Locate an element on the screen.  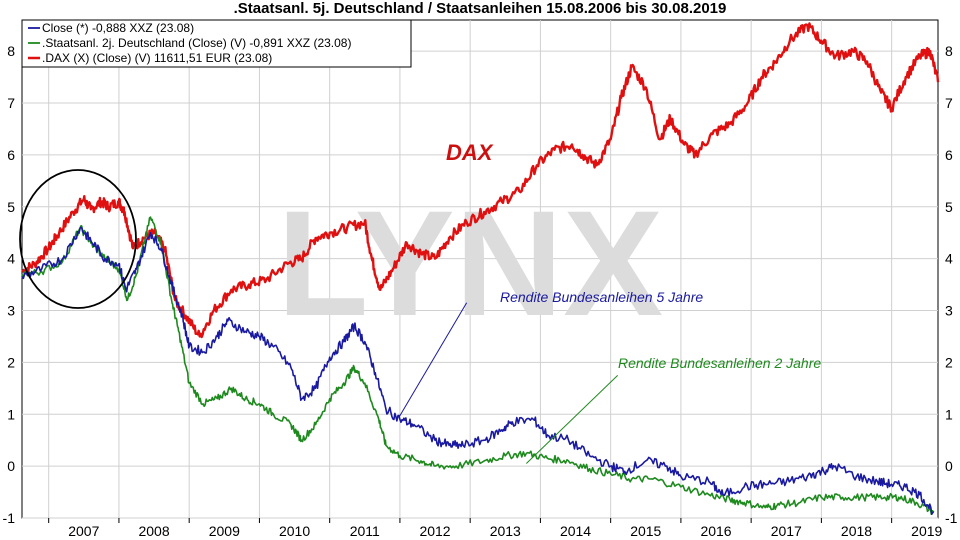
annotation-5y: Rendite Bundesanleihen 5 Jahre is located at coordinates (601, 297).